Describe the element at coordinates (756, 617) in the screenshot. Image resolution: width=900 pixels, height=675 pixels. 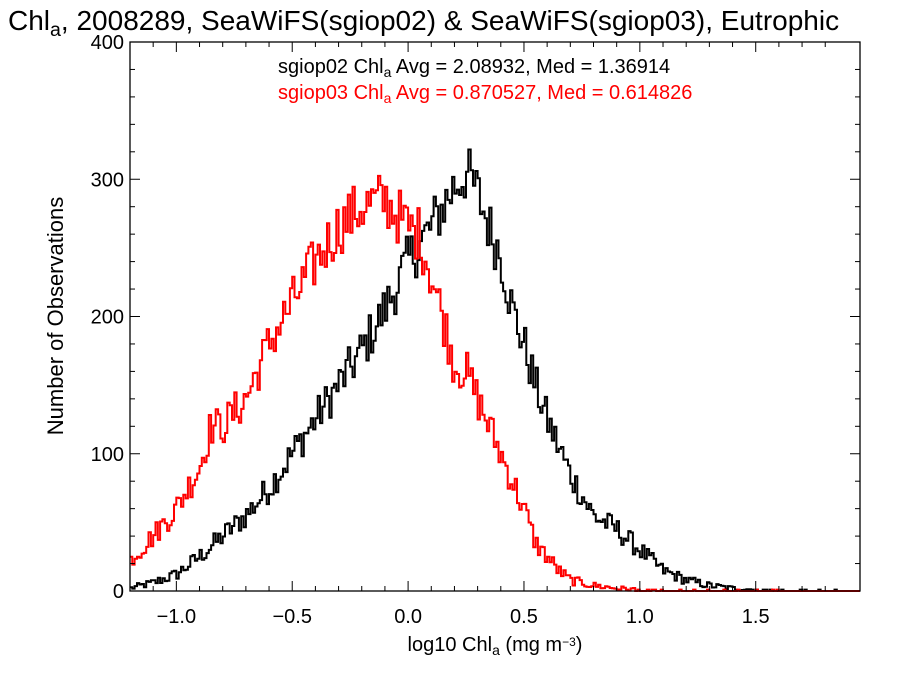
I see `x-tick-label: 1.5` at that location.